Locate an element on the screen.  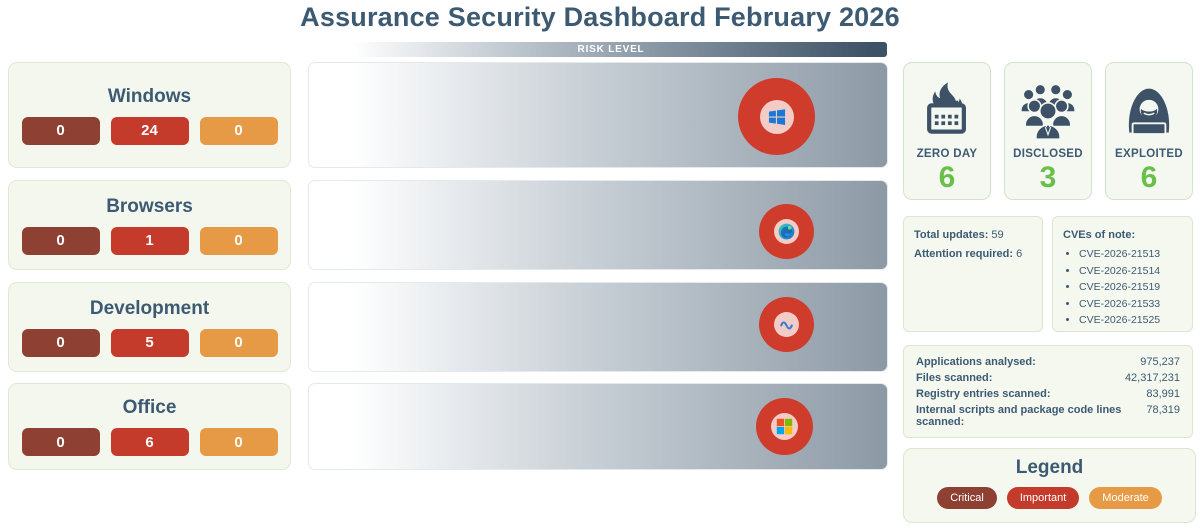
updates-summary-box: Total updates: 59 Attention required: 6 is located at coordinates (973, 274).